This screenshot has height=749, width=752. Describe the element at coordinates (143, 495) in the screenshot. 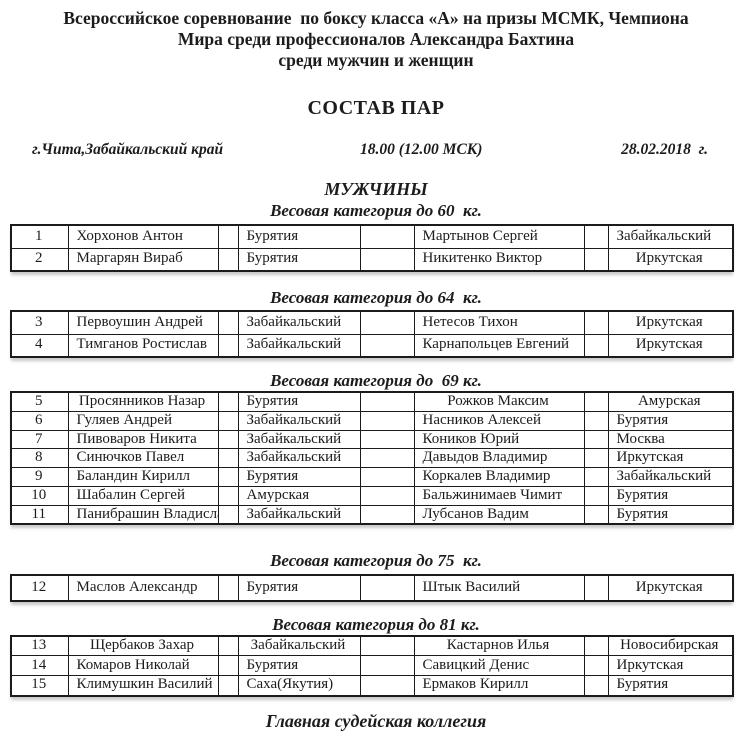

I see `boxer1-name-cell: Шабалин Сергей` at that location.